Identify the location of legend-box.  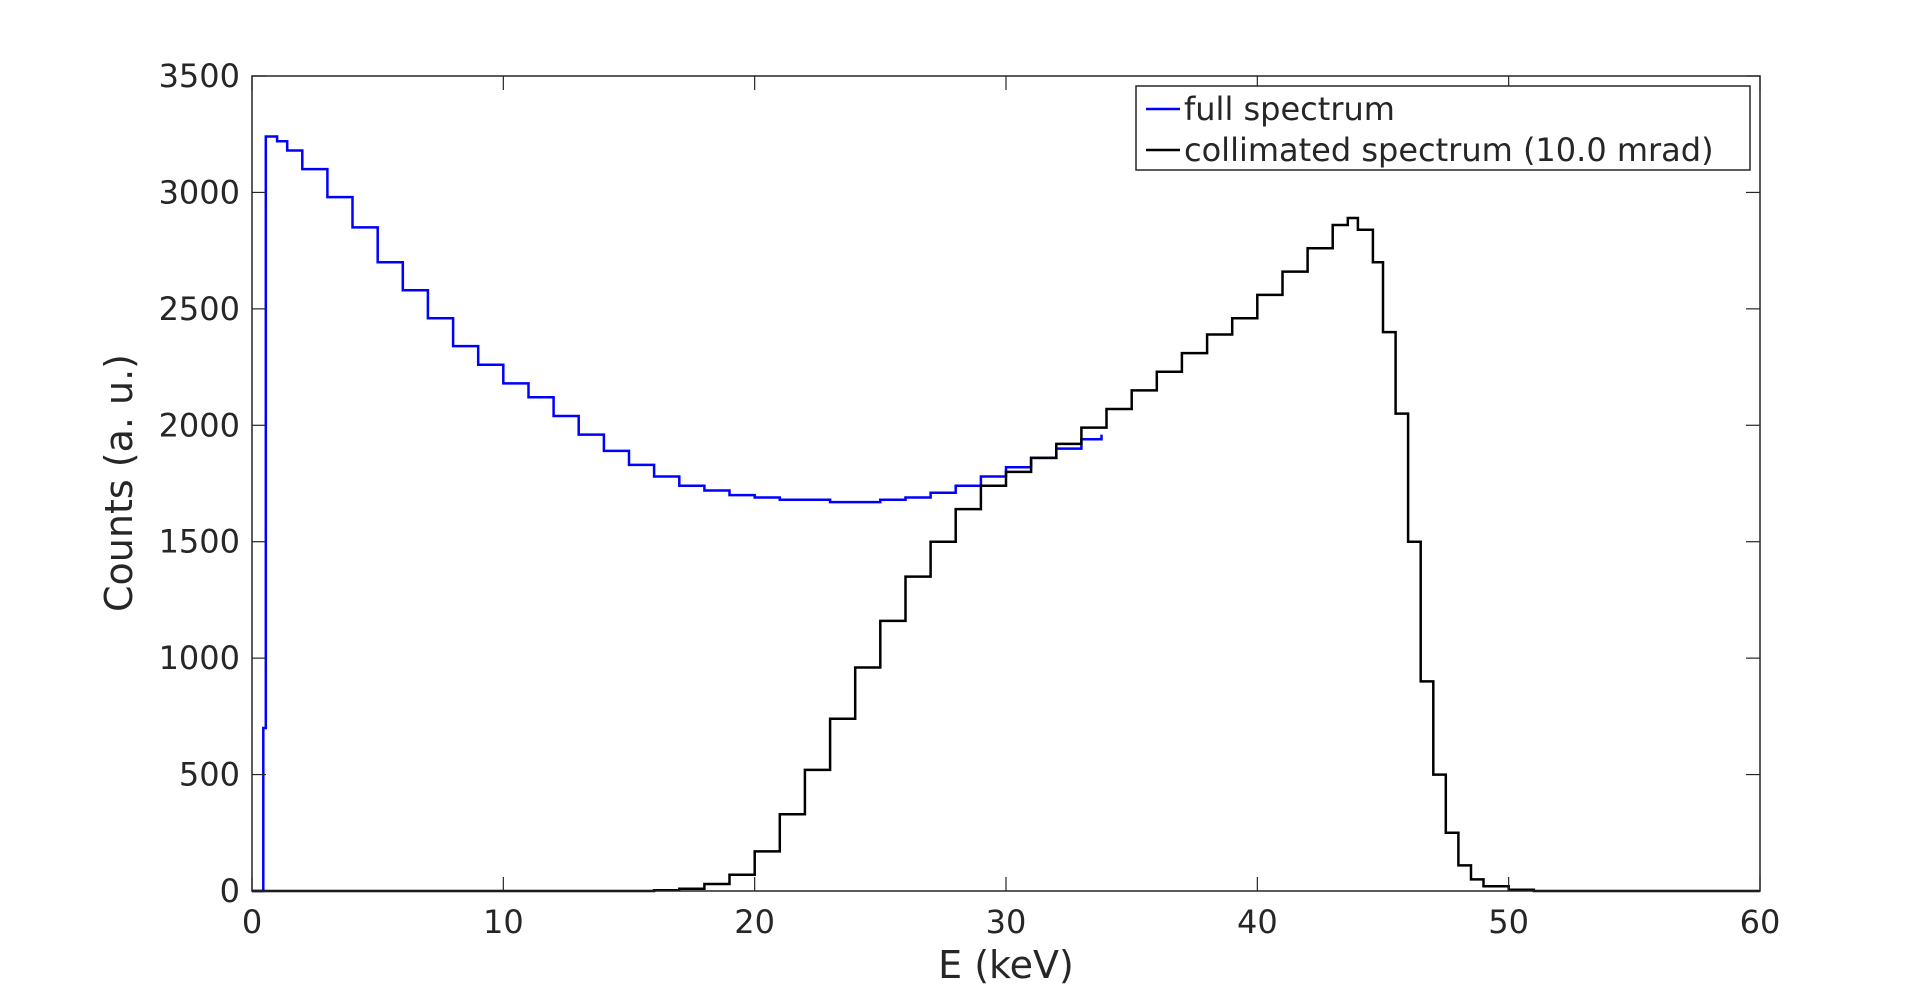
(1443, 128).